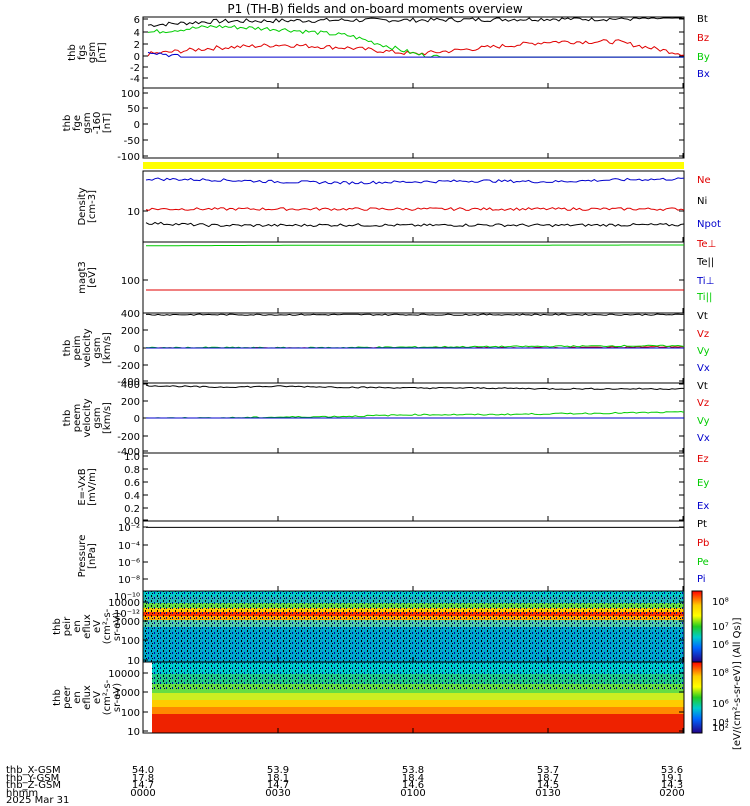 The image size is (750, 806). What do you see at coordinates (418, 676) in the screenshot?
I see `spectrogram-noise` at bounding box center [418, 676].